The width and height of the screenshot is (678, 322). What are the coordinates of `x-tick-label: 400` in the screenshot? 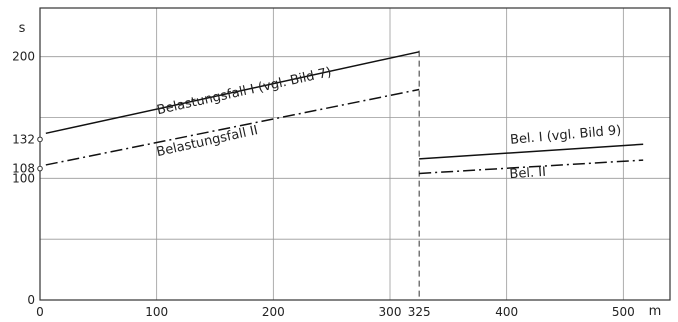 It's located at (506, 312).